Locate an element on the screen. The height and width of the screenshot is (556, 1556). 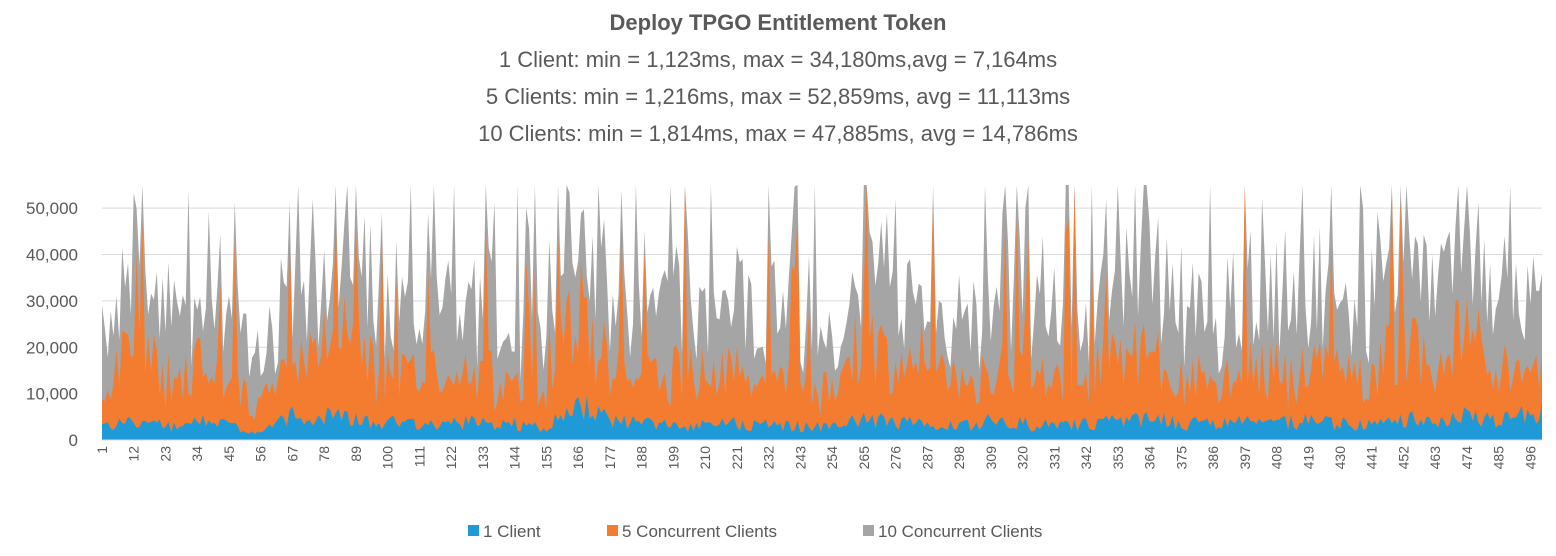
x-tick-label: 34 is located at coordinates (197, 454).